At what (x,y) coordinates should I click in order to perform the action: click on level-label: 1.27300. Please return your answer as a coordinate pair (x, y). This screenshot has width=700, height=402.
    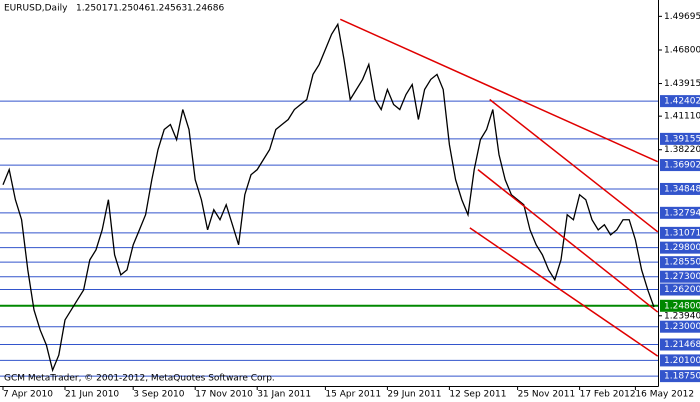
    Looking at the image, I should click on (682, 277).